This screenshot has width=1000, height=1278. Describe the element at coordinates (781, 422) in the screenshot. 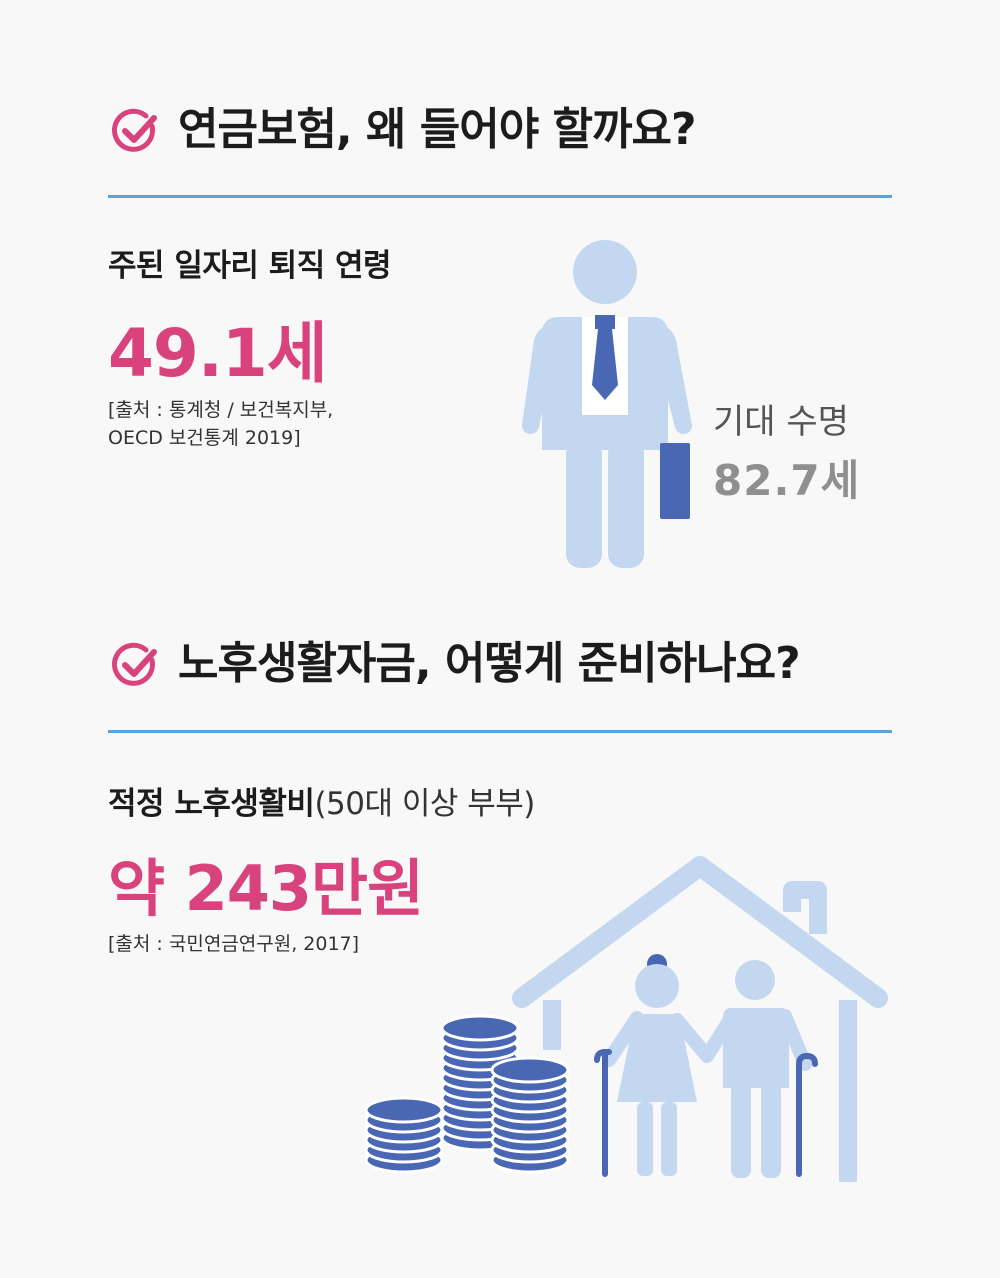

I see `life-expectancy-label: 기대 수명` at that location.